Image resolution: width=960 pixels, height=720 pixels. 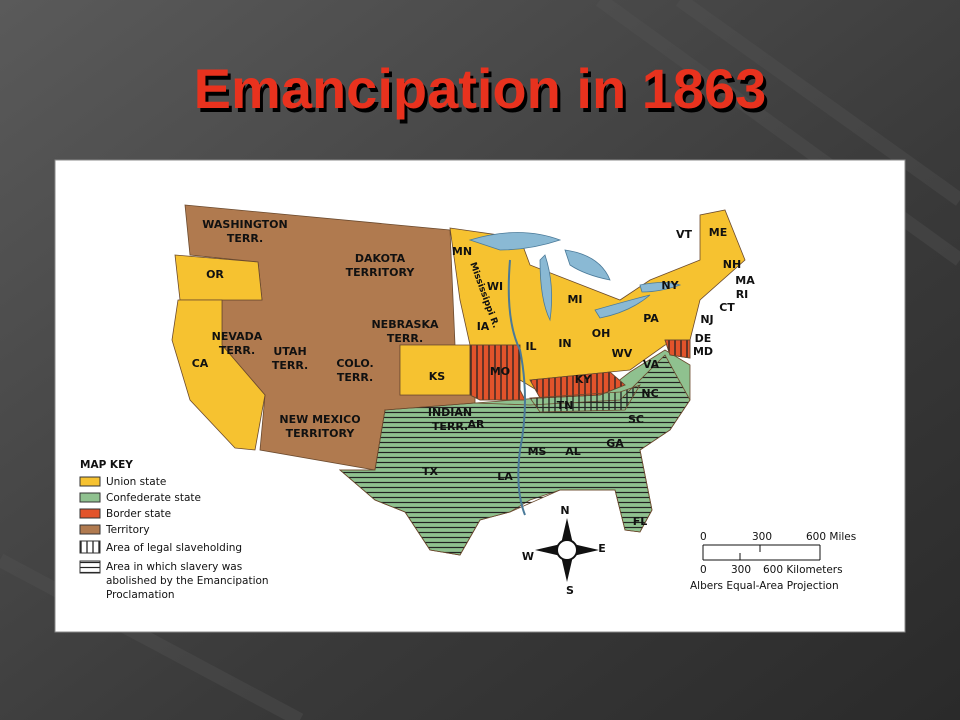 What do you see at coordinates (570, 590) in the screenshot?
I see `compass-s: S` at bounding box center [570, 590].